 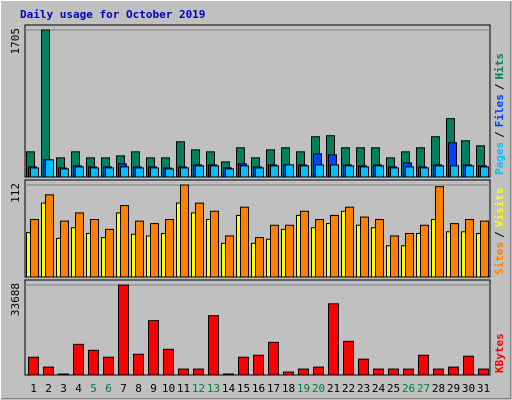 What do you see at coordinates (112, 14) in the screenshot?
I see `chart-title: Daily usage for October 2019` at bounding box center [112, 14].